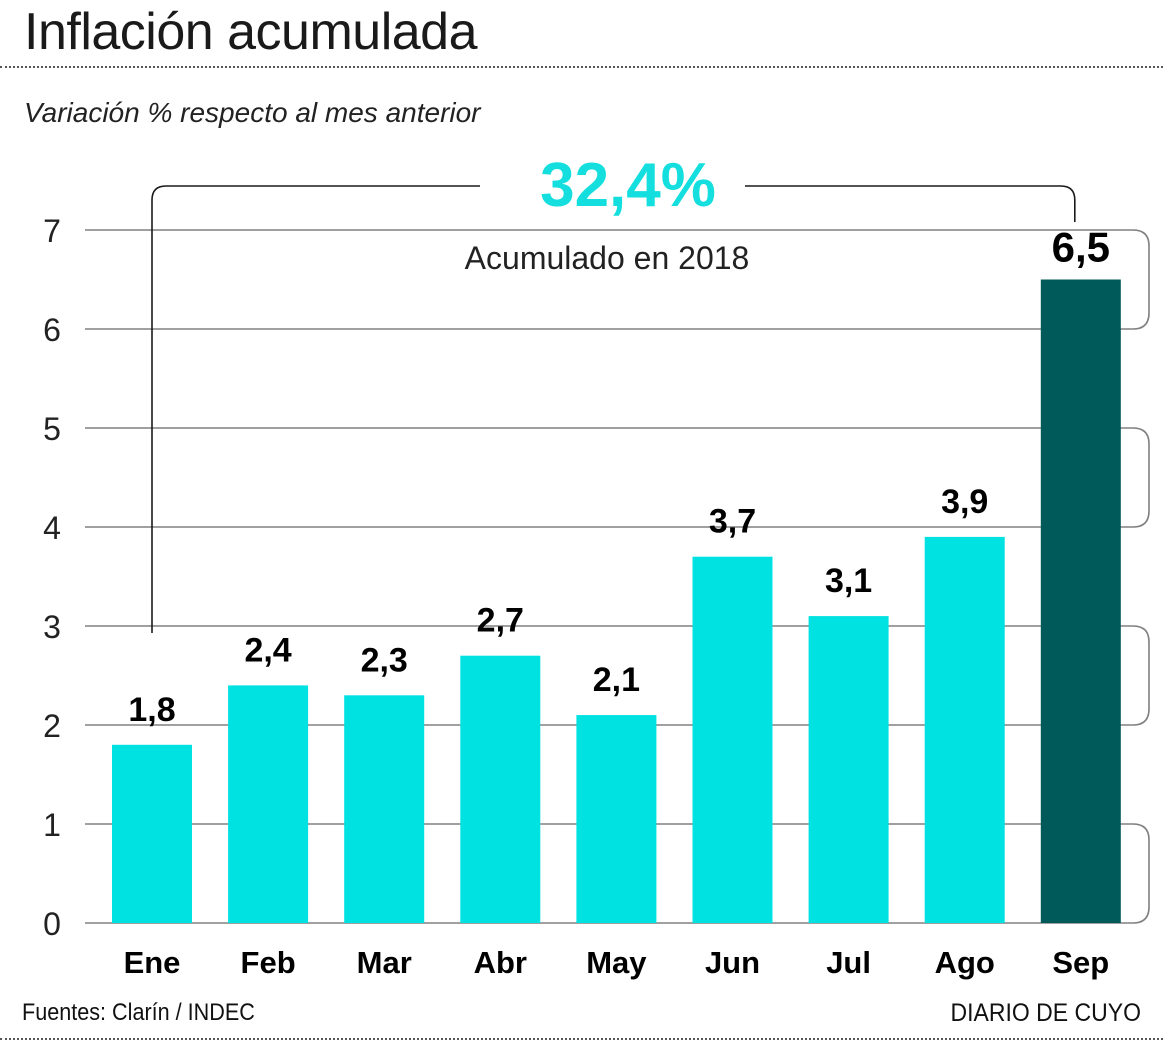 This screenshot has height=1042, width=1163. Describe the element at coordinates (1080, 962) in the screenshot. I see `x-tick-label: Sep` at that location.